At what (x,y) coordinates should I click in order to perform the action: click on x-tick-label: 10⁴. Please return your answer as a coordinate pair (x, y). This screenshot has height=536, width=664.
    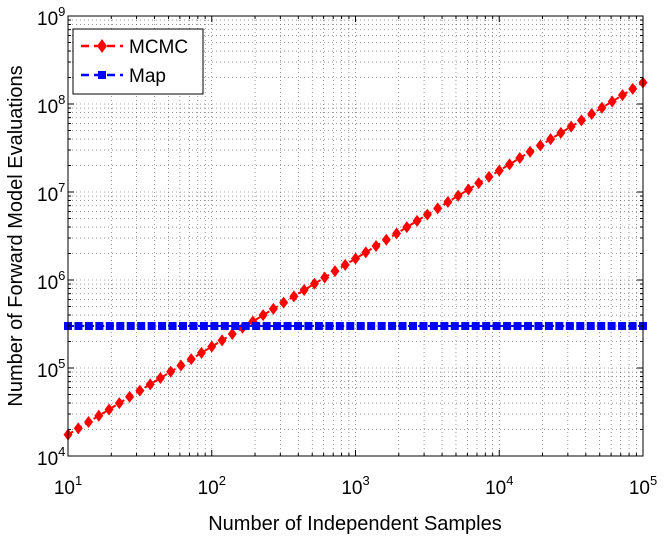
    Looking at the image, I should click on (499, 486).